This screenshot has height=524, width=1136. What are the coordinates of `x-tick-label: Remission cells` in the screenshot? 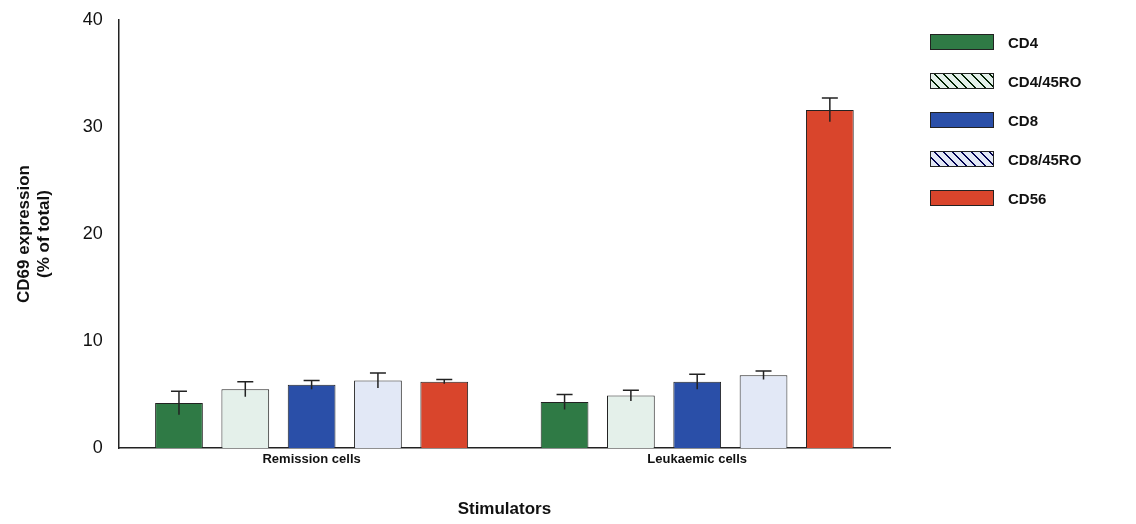 It's located at (311, 459).